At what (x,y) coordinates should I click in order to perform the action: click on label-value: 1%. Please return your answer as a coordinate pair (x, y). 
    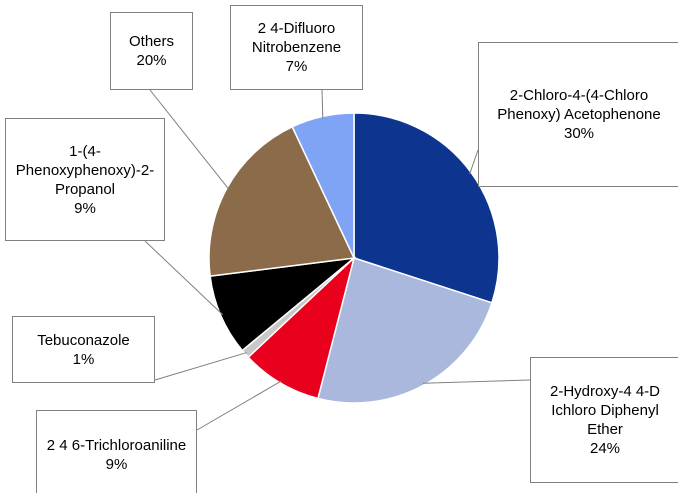
    Looking at the image, I should click on (83, 359).